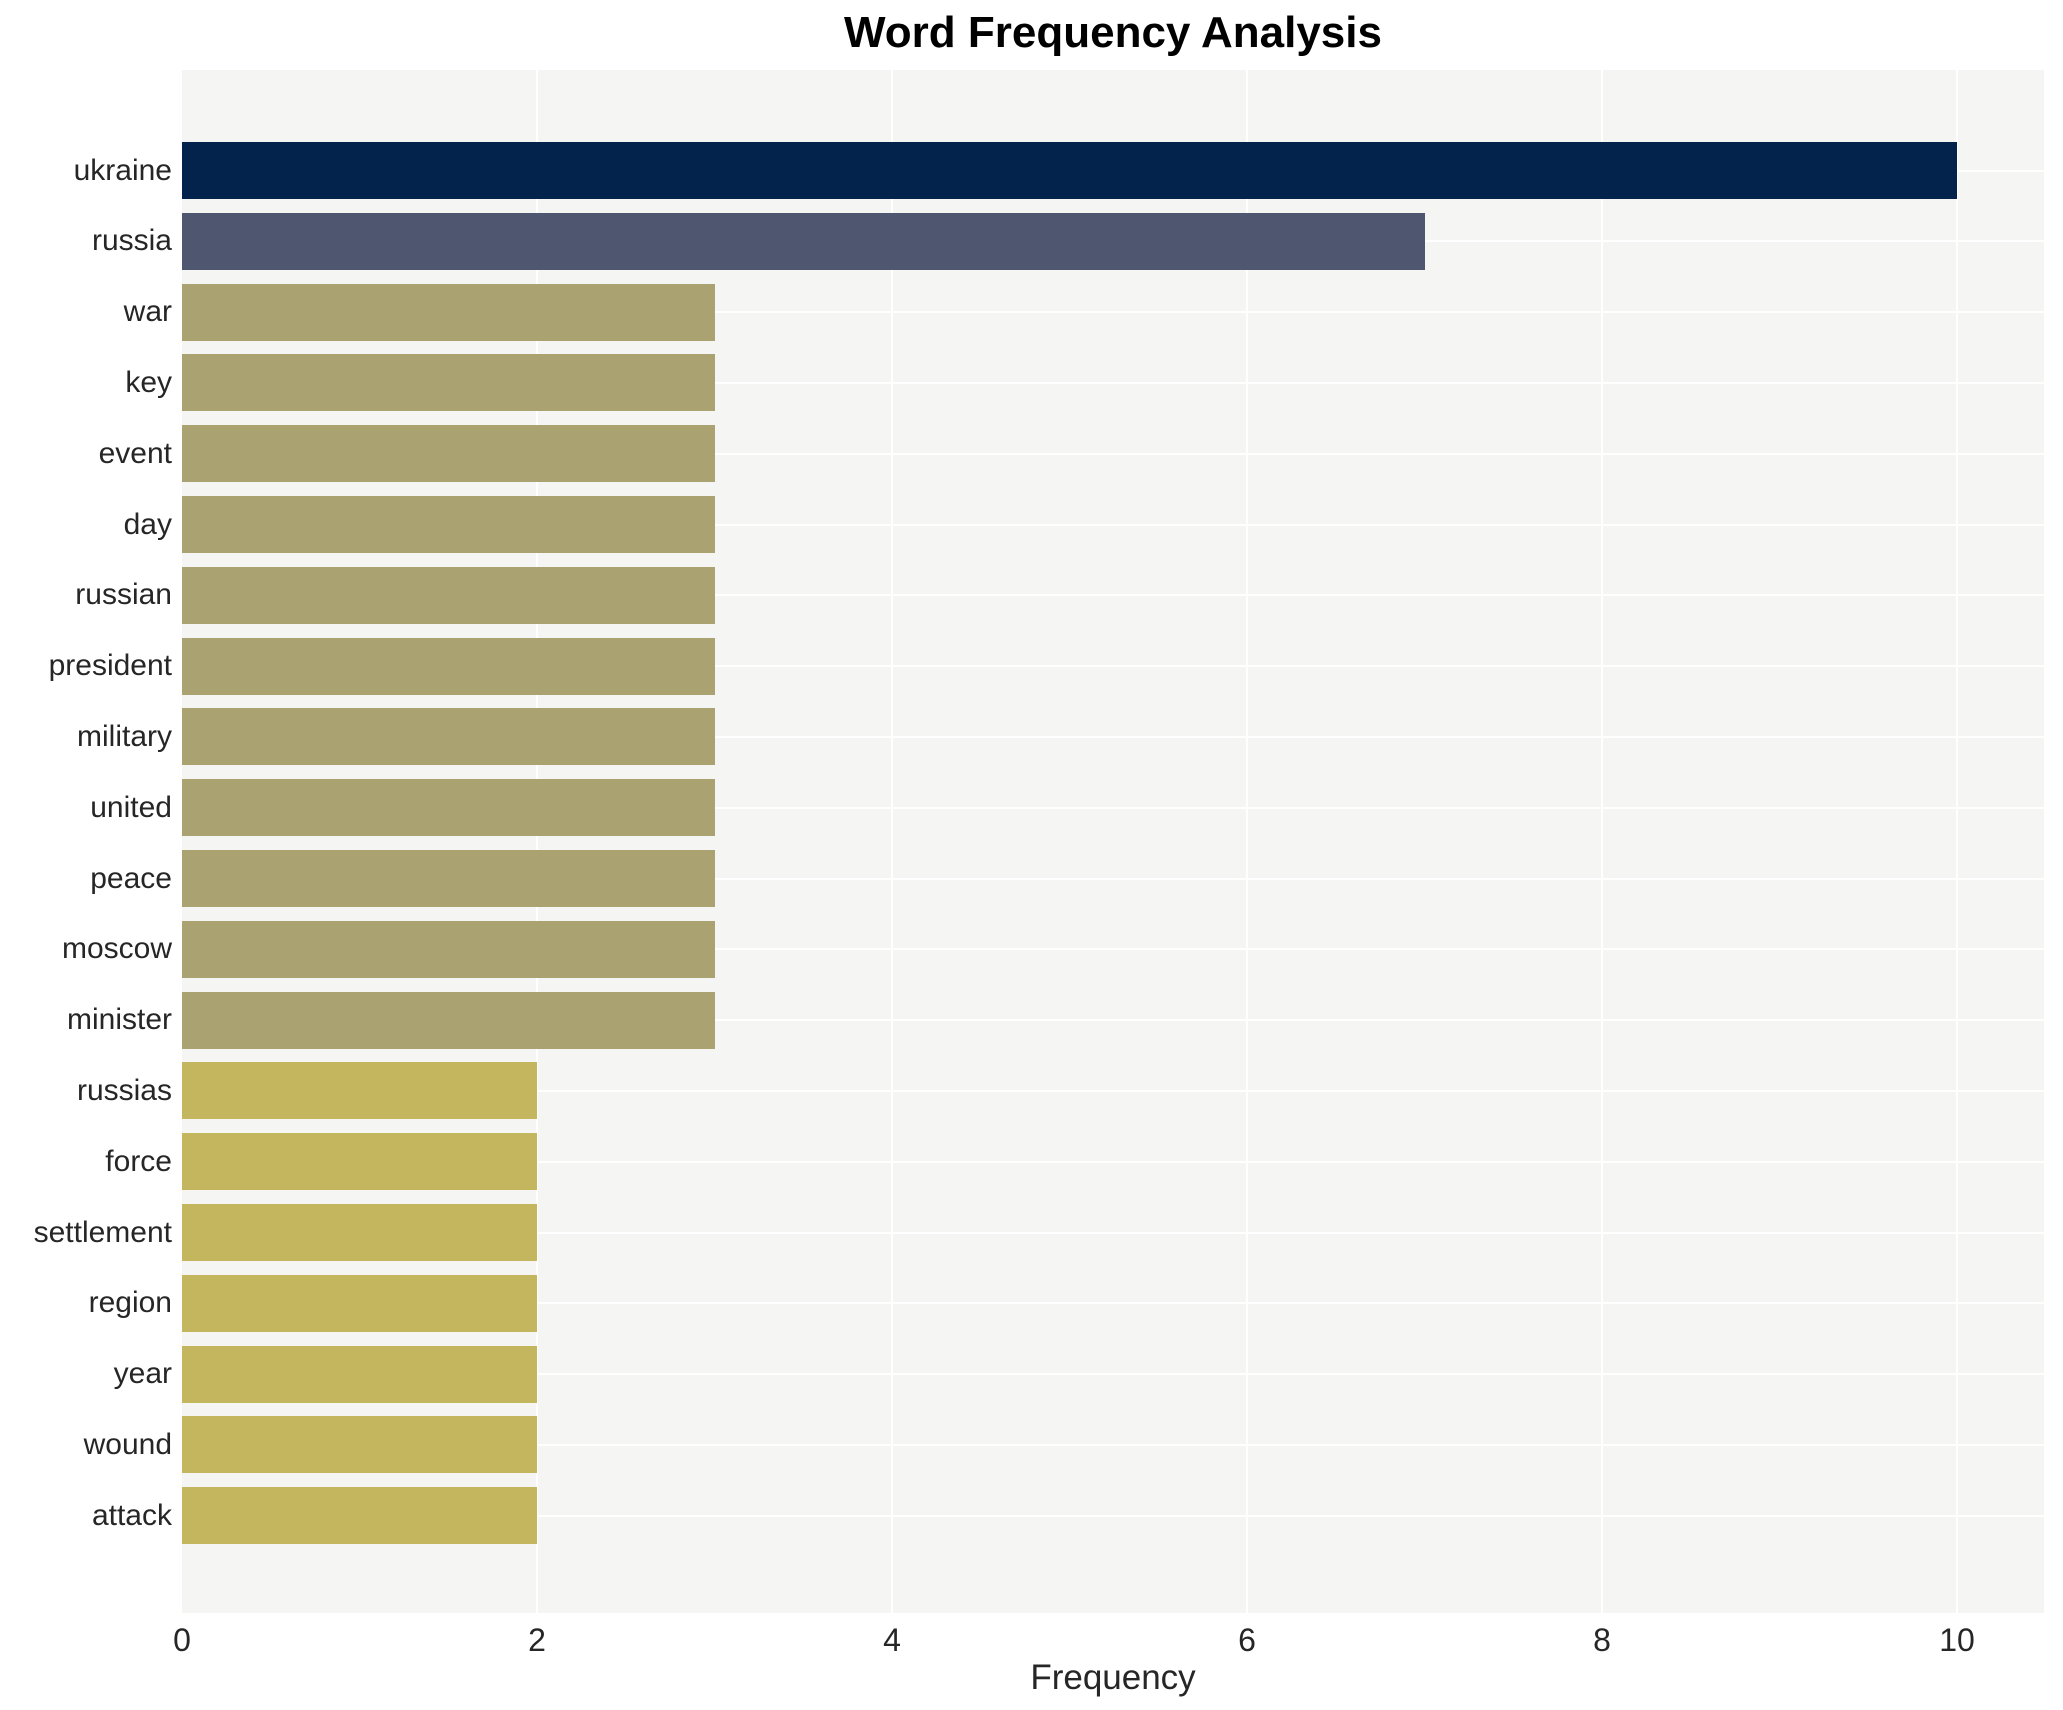 The image size is (2063, 1710). I want to click on bar-russia, so click(803, 241).